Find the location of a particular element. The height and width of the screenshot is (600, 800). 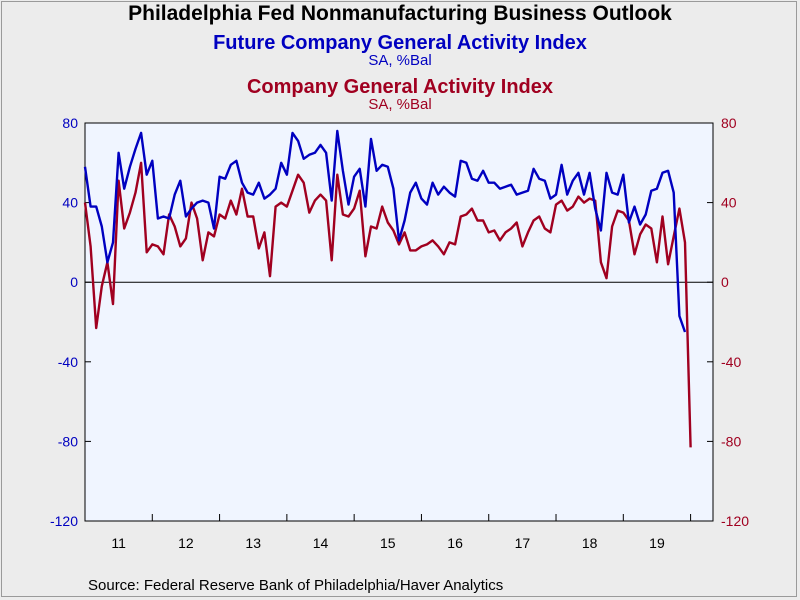

x-tick-label: 17 is located at coordinates (523, 543).